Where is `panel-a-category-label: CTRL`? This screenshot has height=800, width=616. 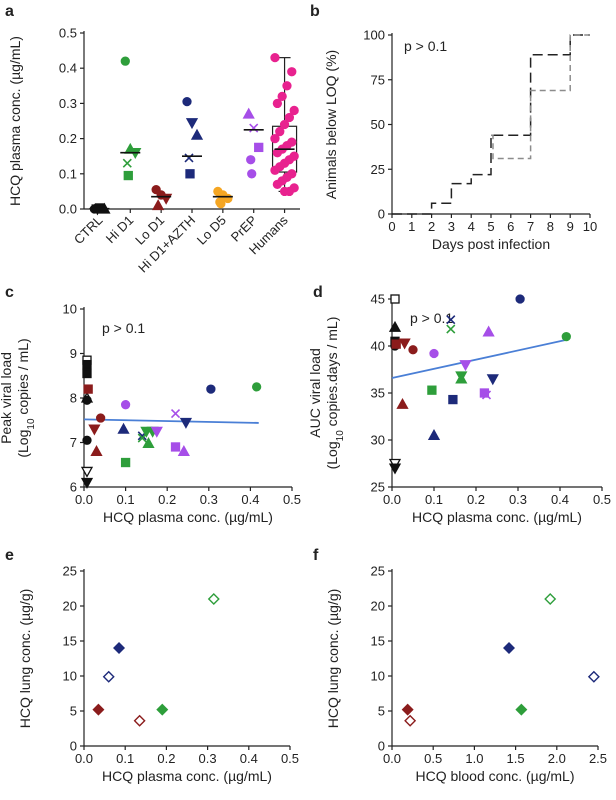 panel-a-category-label: CTRL is located at coordinates (88, 230).